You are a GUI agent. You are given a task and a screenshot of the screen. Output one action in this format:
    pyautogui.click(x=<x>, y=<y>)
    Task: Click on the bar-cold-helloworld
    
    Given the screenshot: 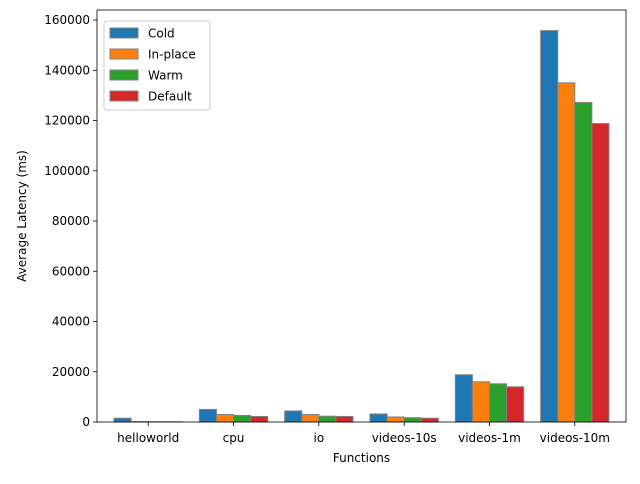 What is the action you would take?
    pyautogui.click(x=122, y=420)
    